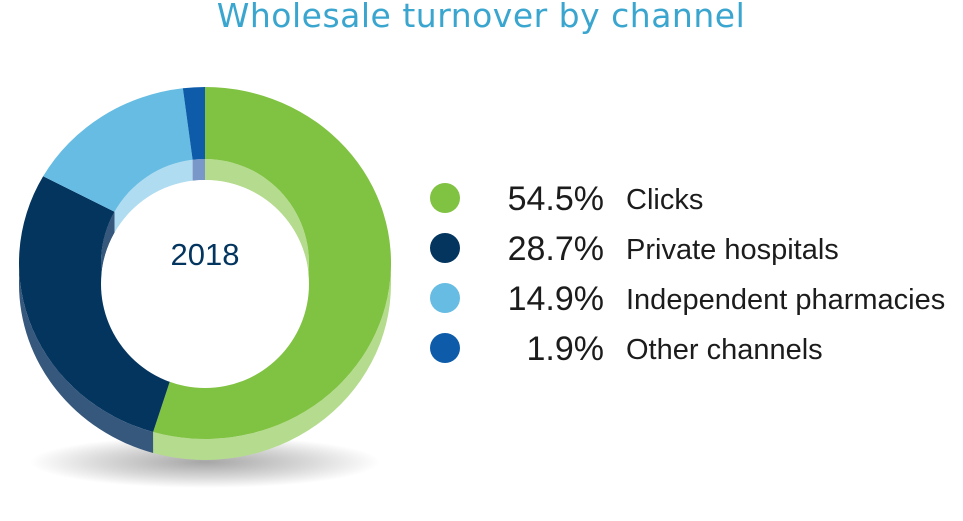  I want to click on legend-value: 1.9%, so click(566, 349).